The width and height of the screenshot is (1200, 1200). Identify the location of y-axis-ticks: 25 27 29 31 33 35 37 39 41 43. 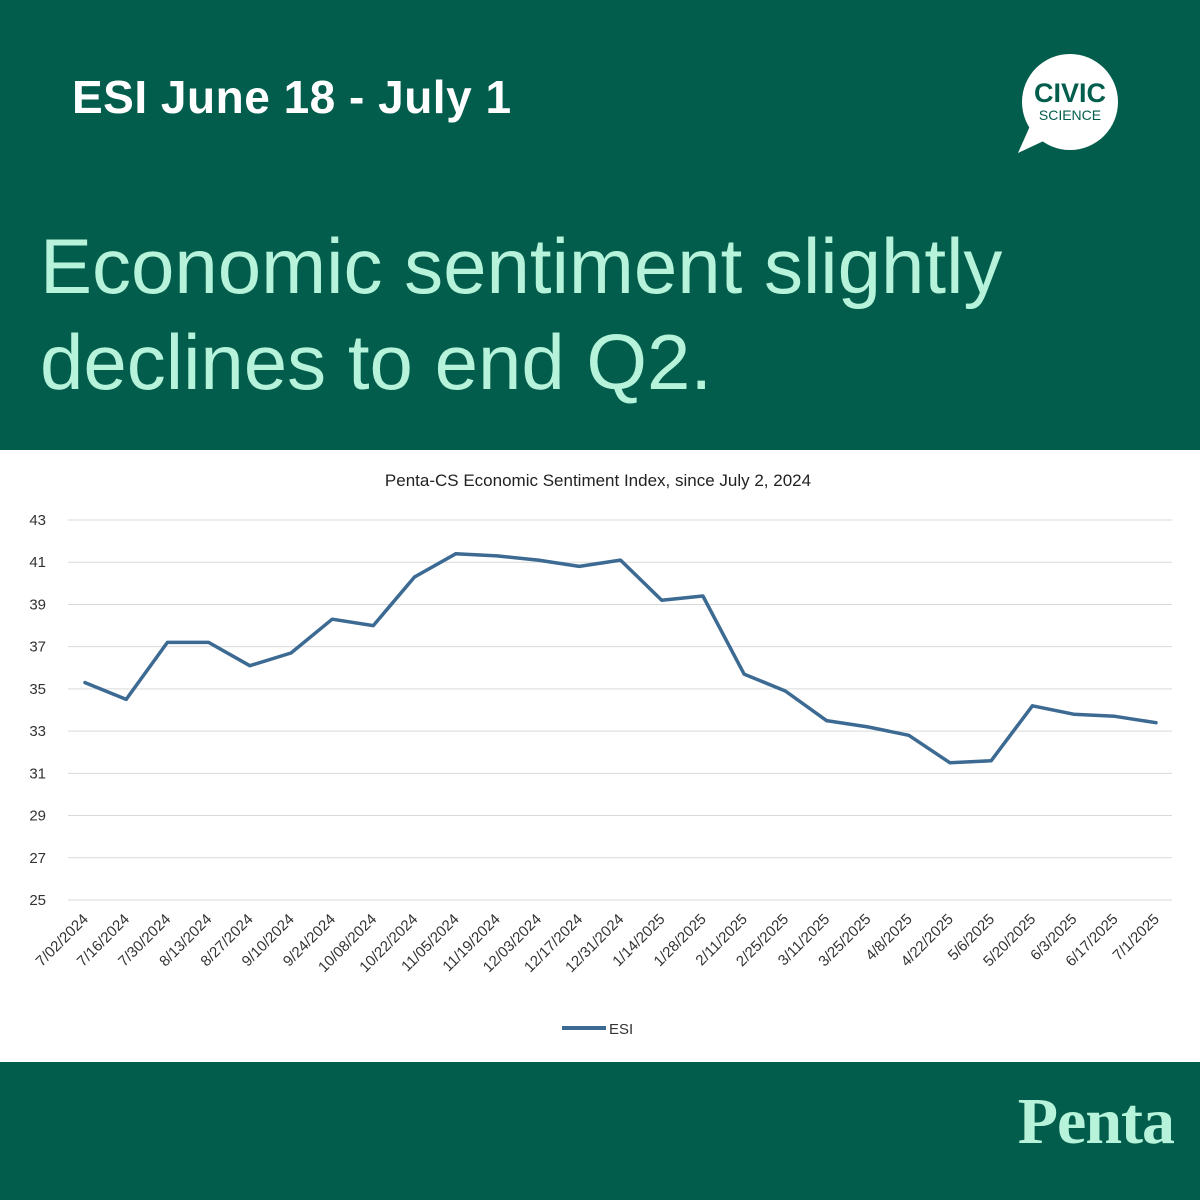
(37, 710).